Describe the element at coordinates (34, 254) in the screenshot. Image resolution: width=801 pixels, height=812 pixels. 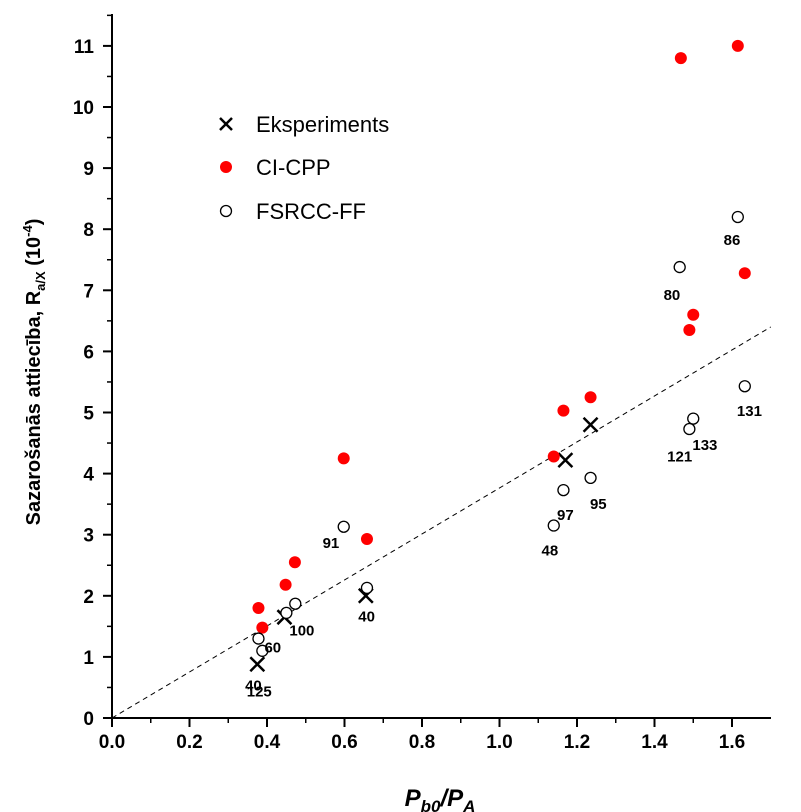
I see `y-axis-title-unit-open: (10` at that location.